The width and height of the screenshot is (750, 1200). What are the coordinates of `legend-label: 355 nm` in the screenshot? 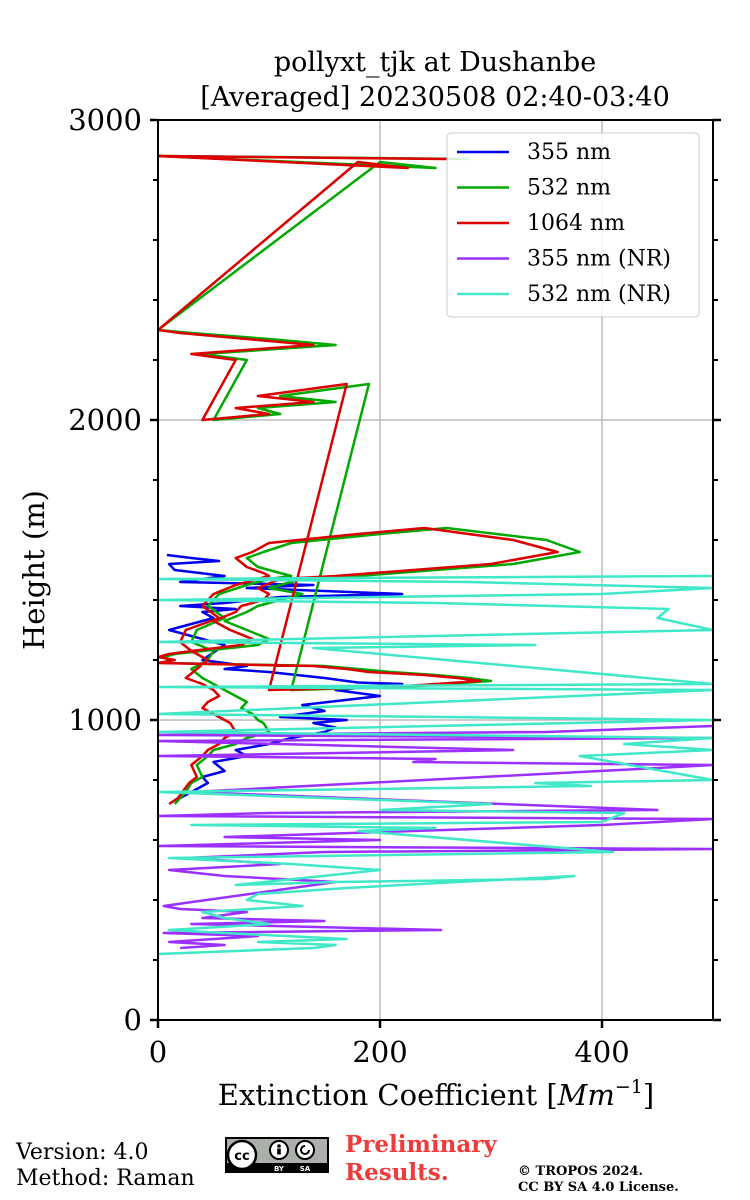 It's located at (569, 152).